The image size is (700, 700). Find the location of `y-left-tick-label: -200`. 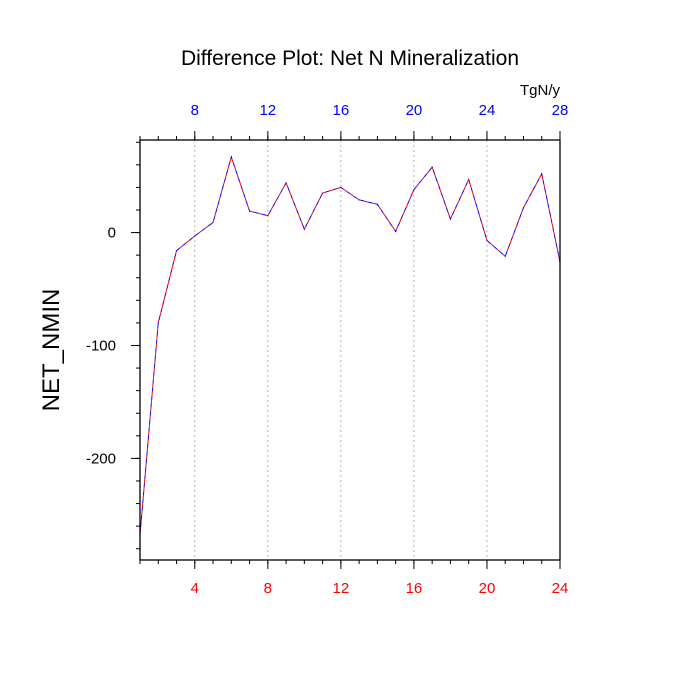

y-left-tick-label: -200 is located at coordinates (101, 458).